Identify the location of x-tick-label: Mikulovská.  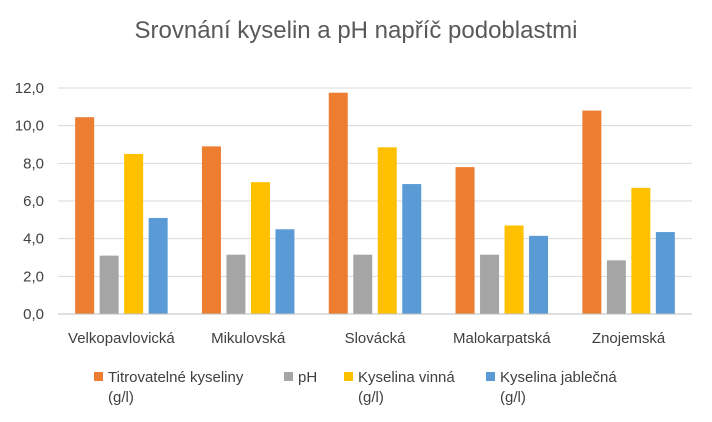
(248, 338).